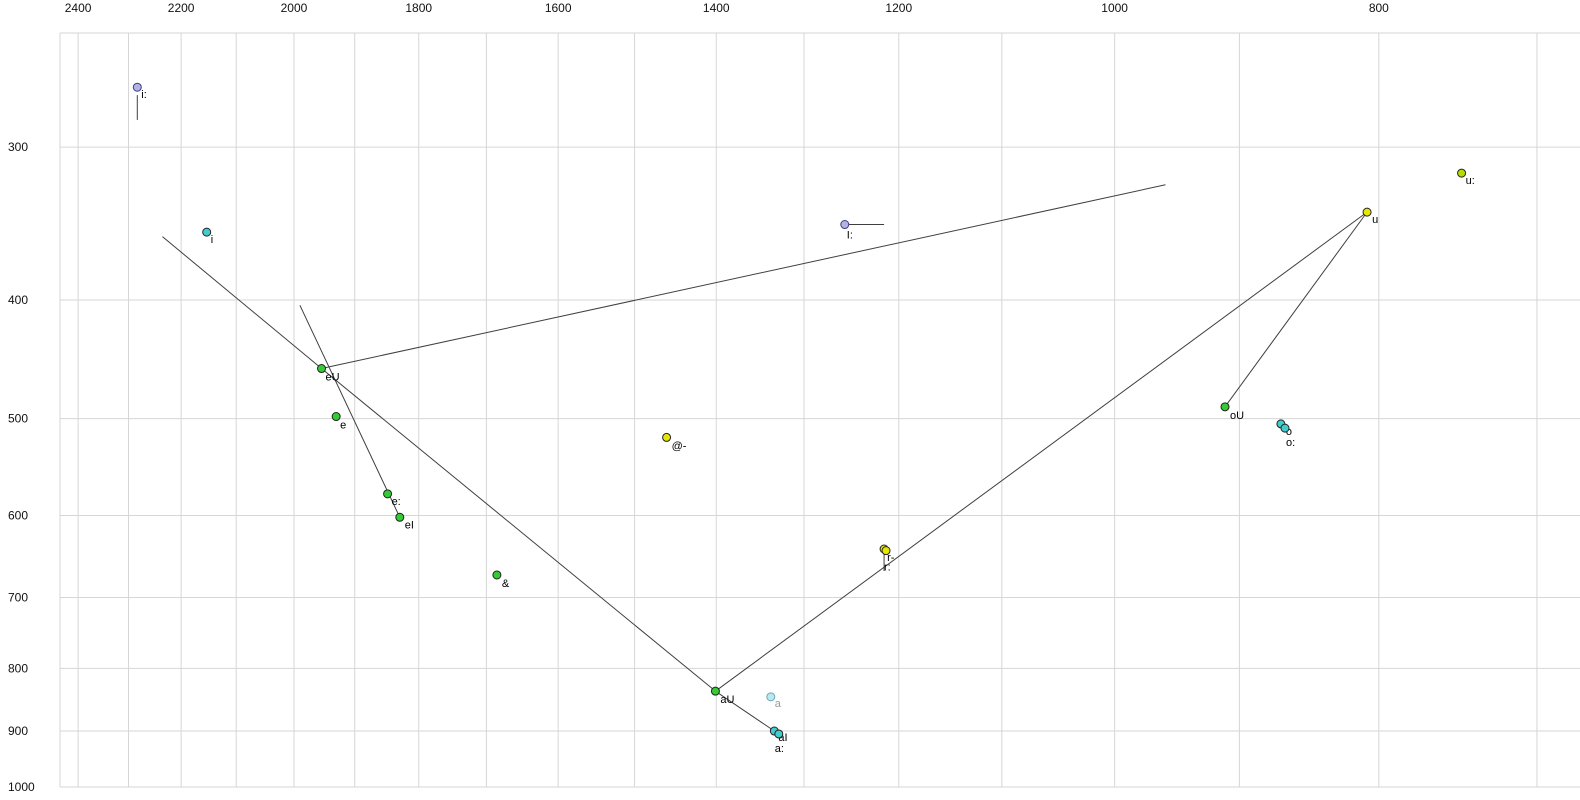 This screenshot has width=1580, height=800. Describe the element at coordinates (78, 8) in the screenshot. I see `x-tick-label: 2400` at that location.